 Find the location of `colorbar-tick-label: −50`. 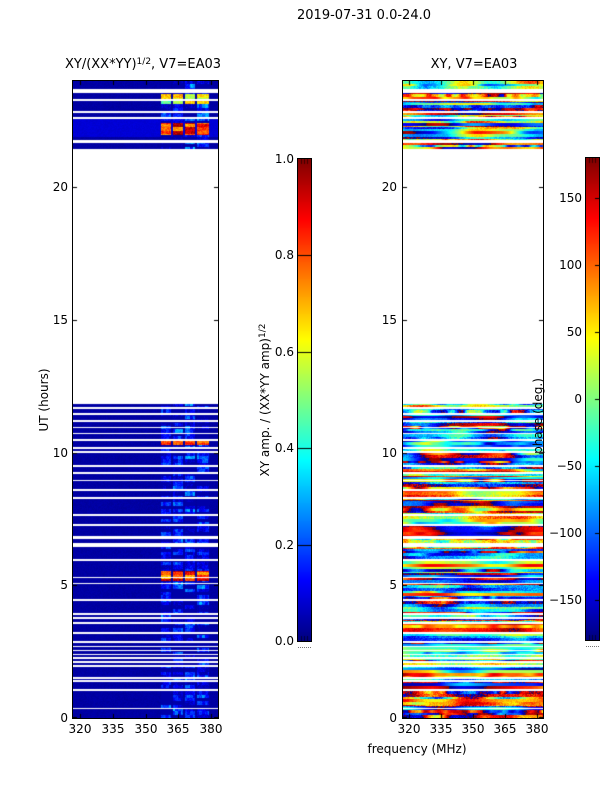

colorbar-tick-label: −50 is located at coordinates (569, 466).